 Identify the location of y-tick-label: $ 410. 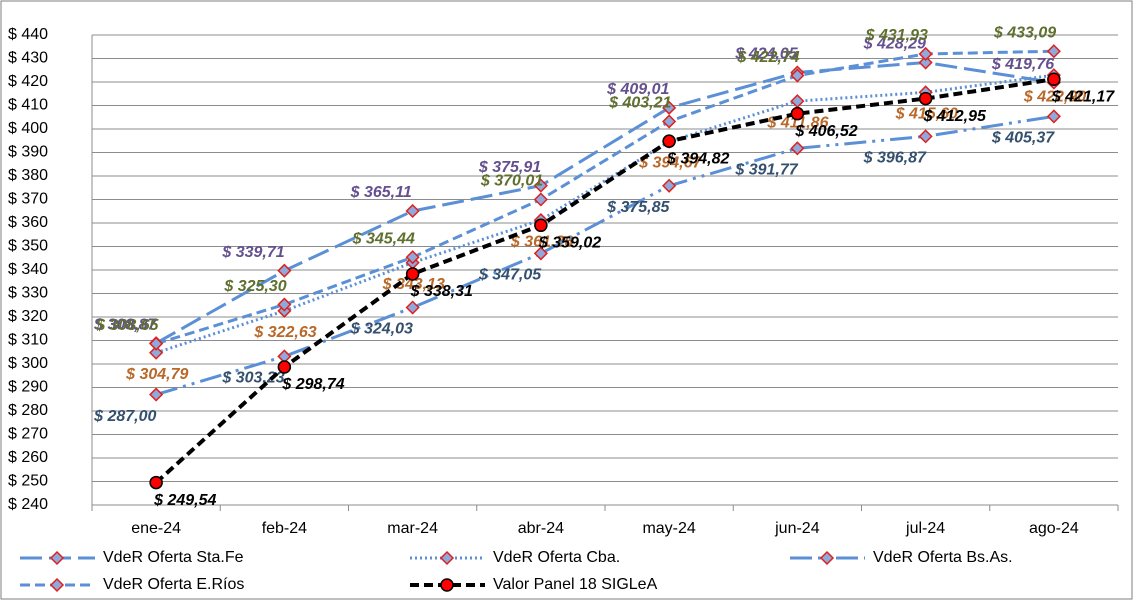
(28, 105).